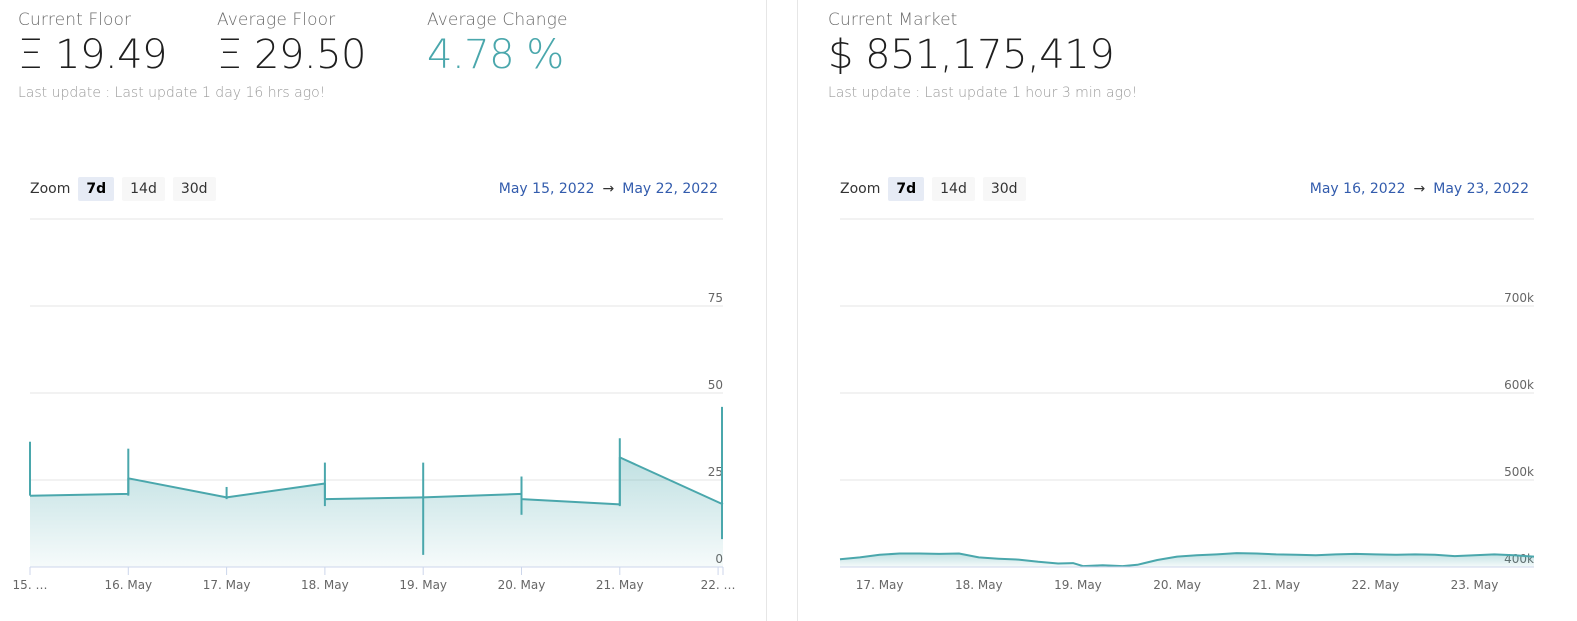 This screenshot has width=1577, height=621. I want to click on average-change-stat: Average Change 4.78 %, so click(497, 44).